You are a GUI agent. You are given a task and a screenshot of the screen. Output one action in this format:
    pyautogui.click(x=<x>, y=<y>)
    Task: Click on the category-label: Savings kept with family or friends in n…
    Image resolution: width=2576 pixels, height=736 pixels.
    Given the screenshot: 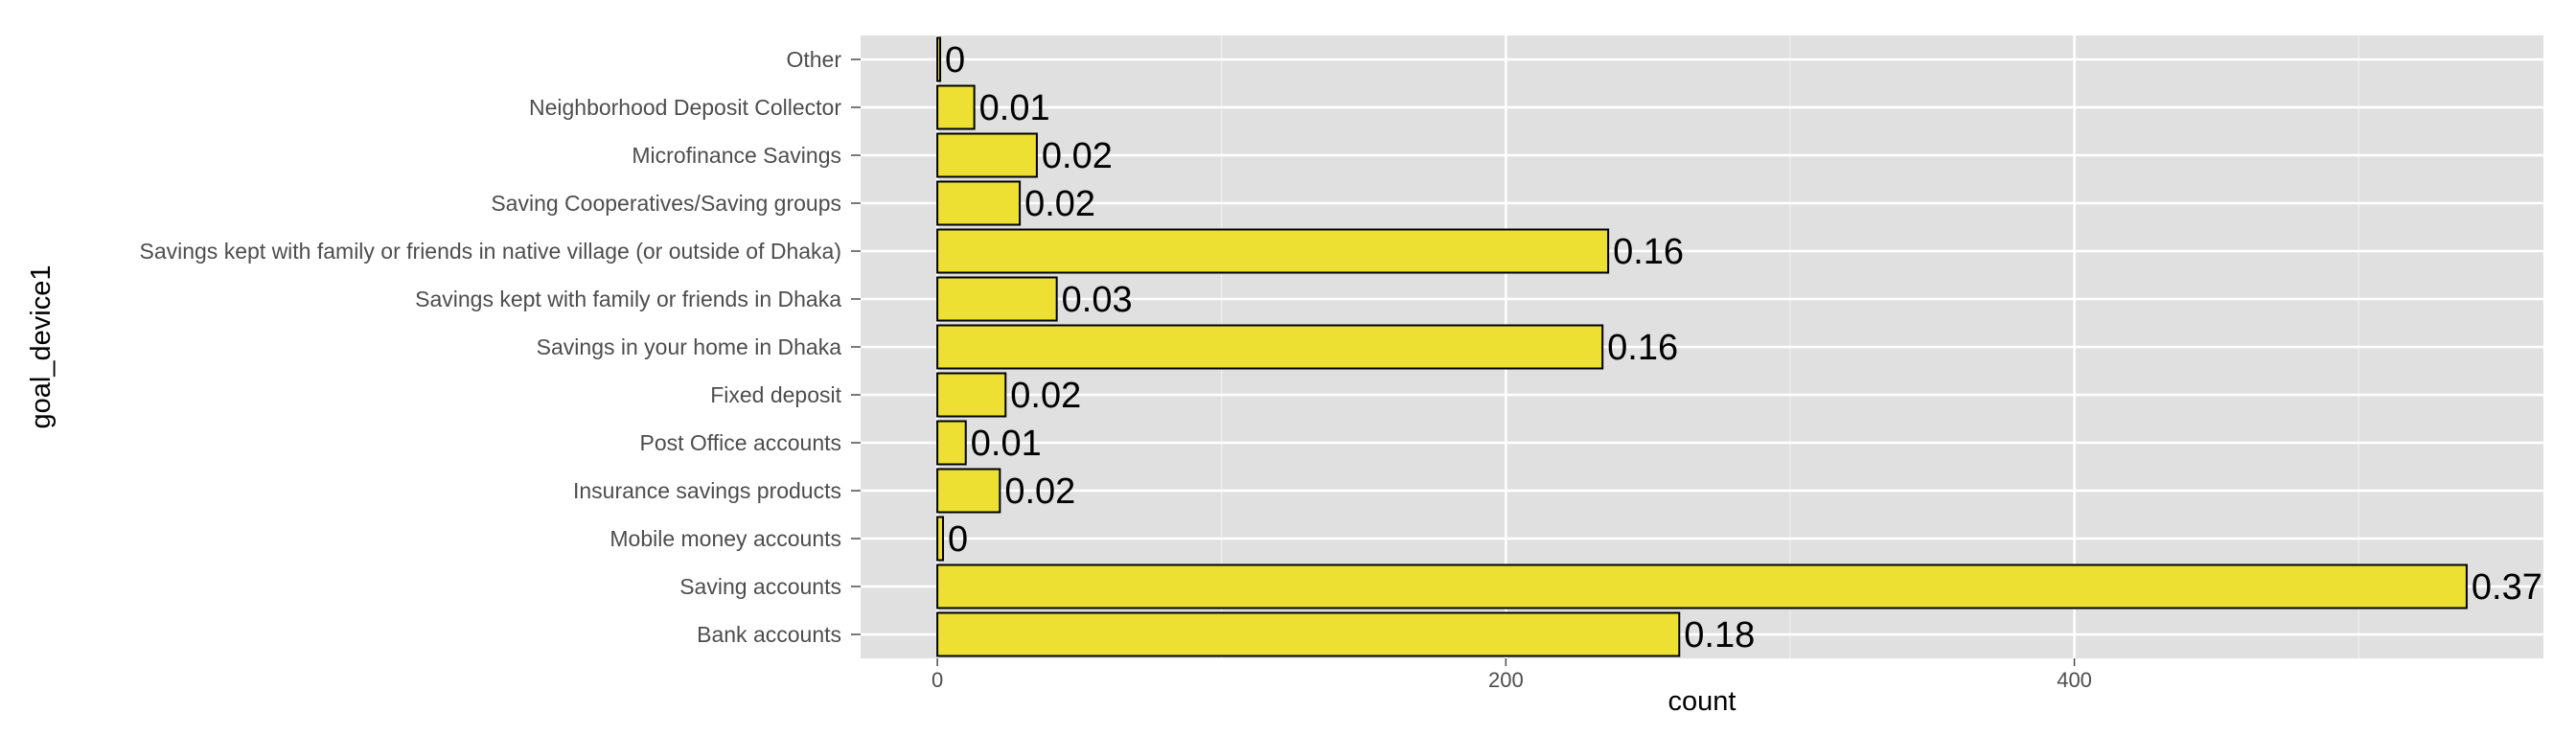 What is the action you would take?
    pyautogui.click(x=490, y=251)
    